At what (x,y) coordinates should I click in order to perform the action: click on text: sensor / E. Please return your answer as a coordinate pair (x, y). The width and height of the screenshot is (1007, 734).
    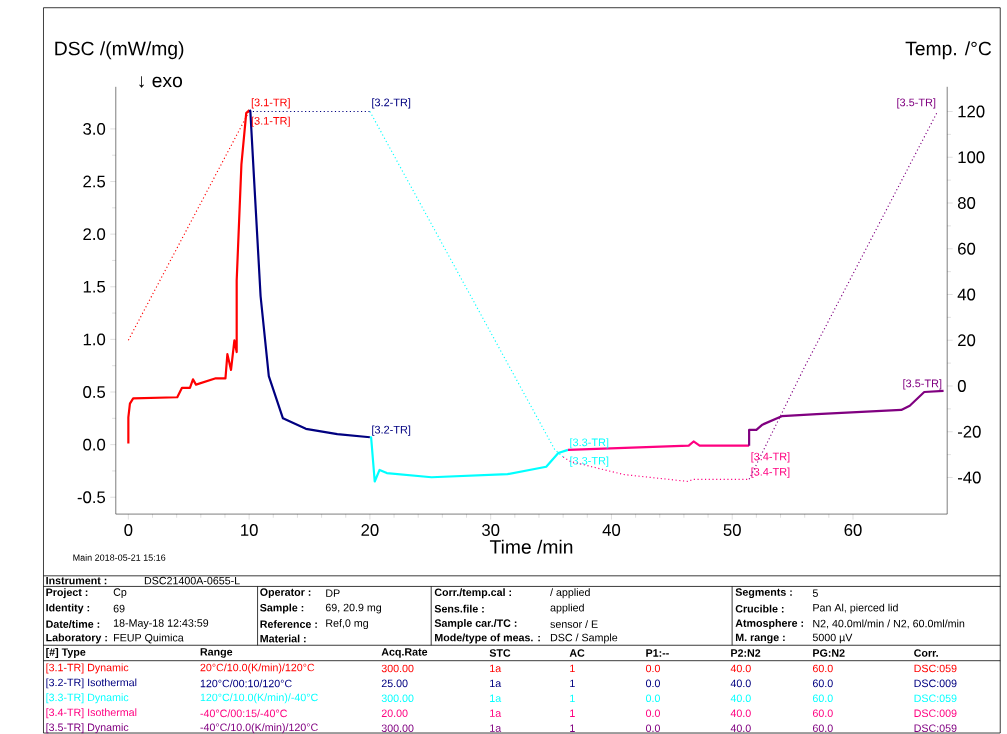
    Looking at the image, I should click on (574, 624).